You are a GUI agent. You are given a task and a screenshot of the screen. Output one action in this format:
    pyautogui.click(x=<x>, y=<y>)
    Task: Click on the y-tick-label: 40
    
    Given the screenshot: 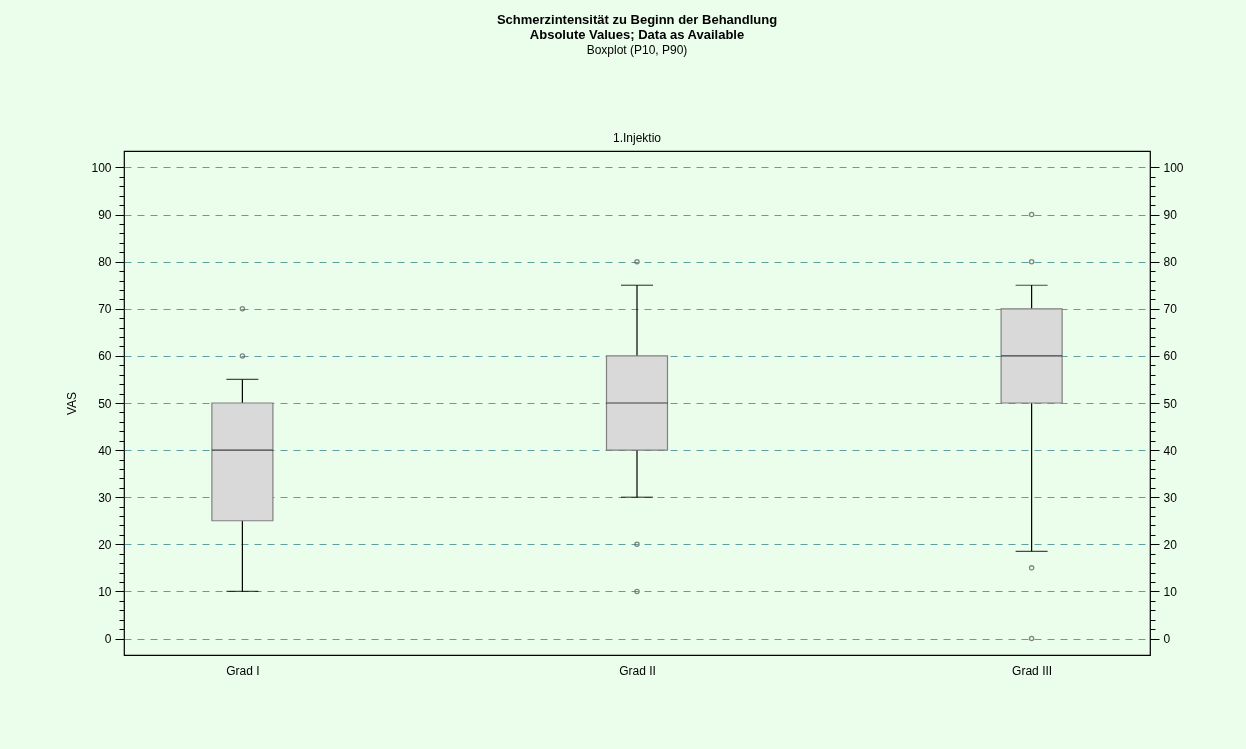 What is the action you would take?
    pyautogui.click(x=105, y=450)
    